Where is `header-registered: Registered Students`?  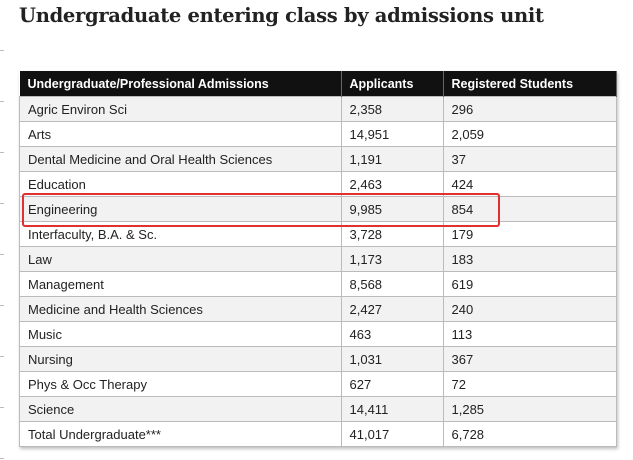 header-registered: Registered Students is located at coordinates (530, 84).